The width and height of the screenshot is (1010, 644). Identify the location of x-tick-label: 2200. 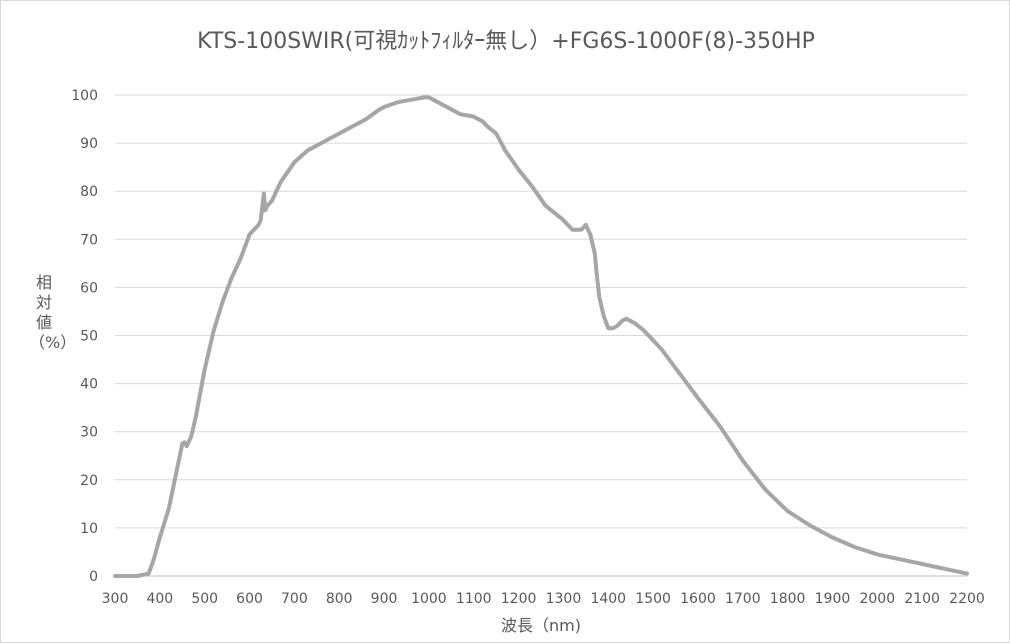
(967, 599).